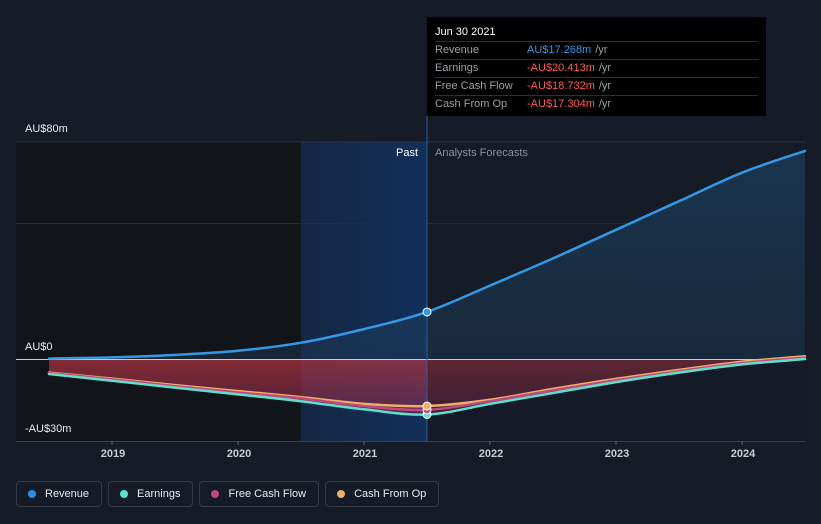 The height and width of the screenshot is (524, 821). I want to click on marker-revenue, so click(427, 312).